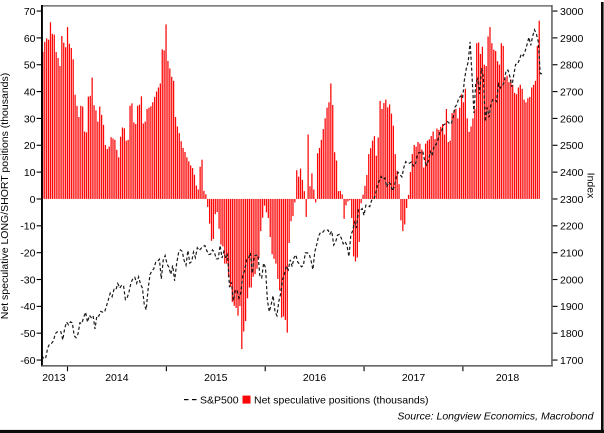 The image size is (604, 433). Describe the element at coordinates (572, 227) in the screenshot. I see `svg-text: 2200` at that location.